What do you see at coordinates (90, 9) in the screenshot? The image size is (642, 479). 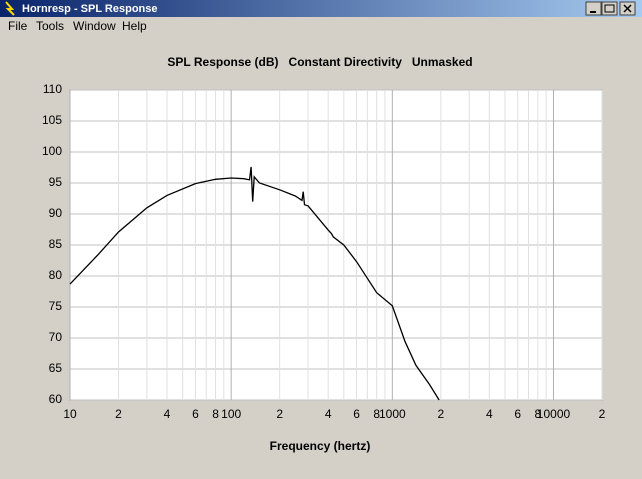 I see `window-title: Hornresp - SPL Response` at bounding box center [90, 9].